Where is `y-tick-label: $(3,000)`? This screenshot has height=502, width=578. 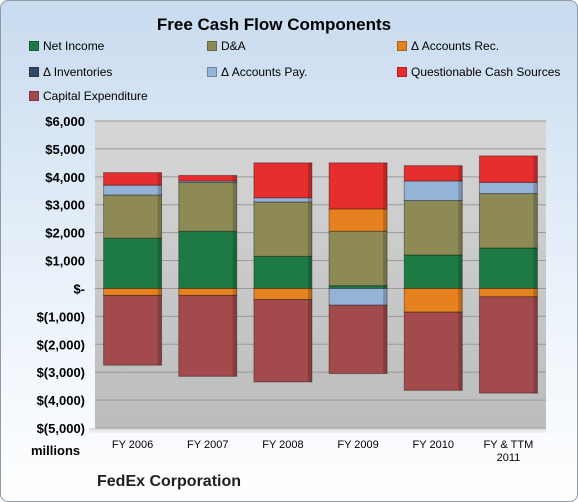 y-tick-label: $(3,000) is located at coordinates (61, 372).